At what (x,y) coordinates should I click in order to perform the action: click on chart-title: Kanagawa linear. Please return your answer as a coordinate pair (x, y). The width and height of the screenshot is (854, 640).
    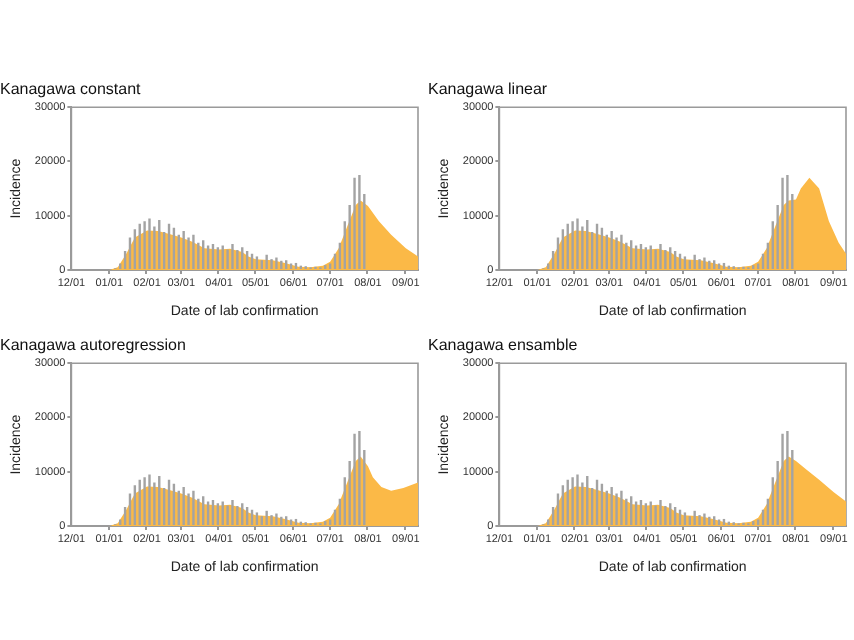
    Looking at the image, I should click on (488, 89).